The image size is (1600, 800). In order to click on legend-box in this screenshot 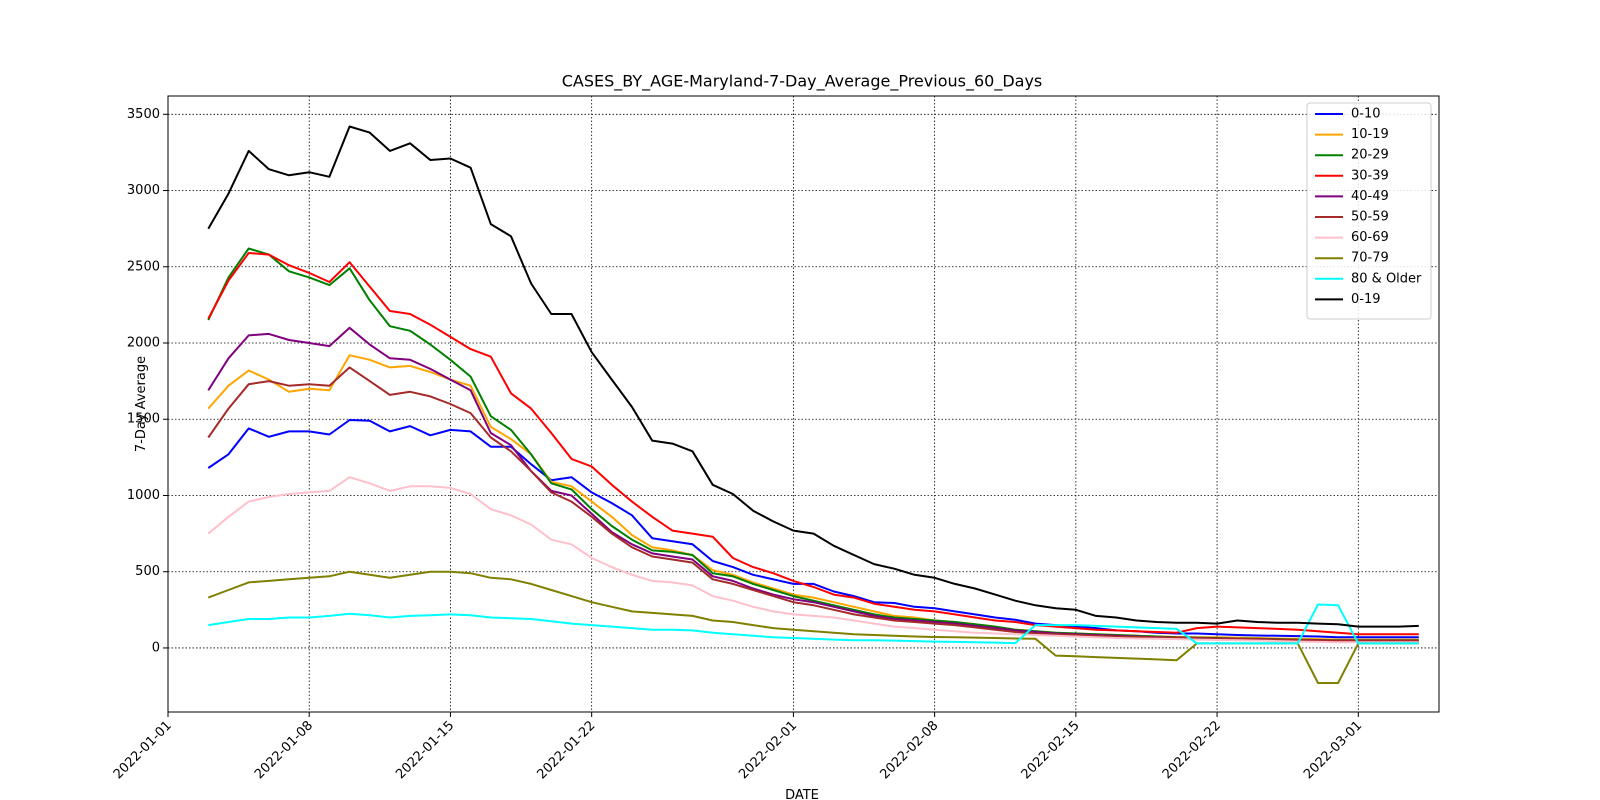, I will do `click(1369, 211)`.